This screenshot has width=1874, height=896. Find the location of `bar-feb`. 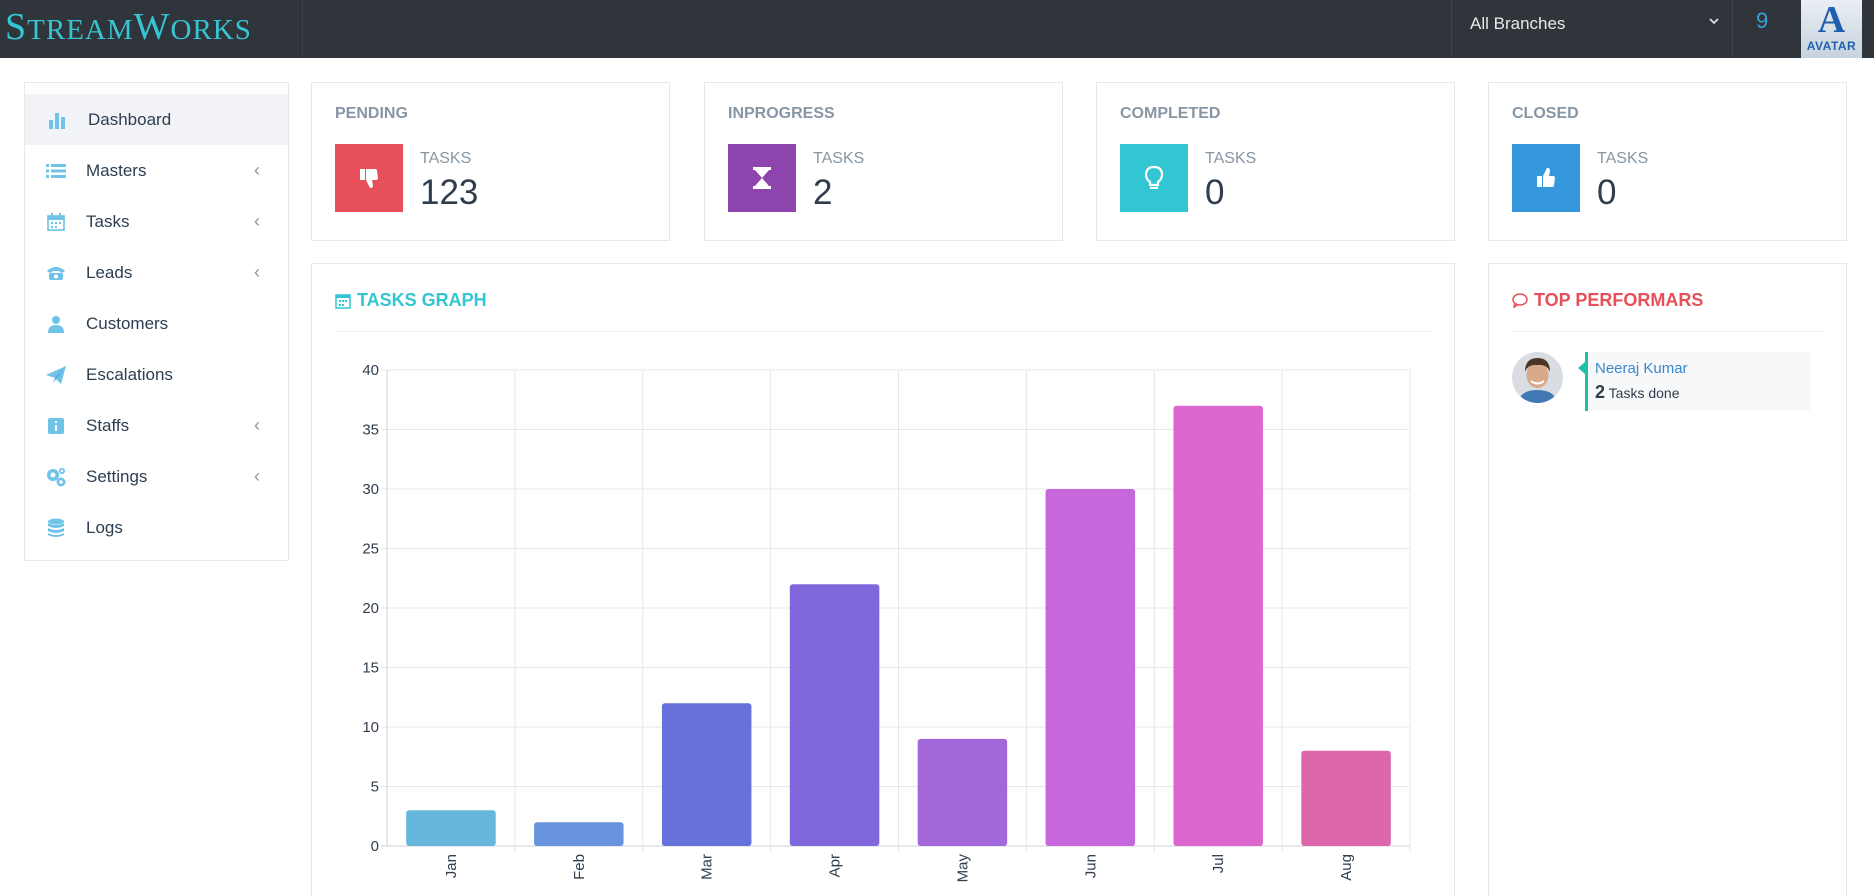

bar-feb is located at coordinates (579, 834).